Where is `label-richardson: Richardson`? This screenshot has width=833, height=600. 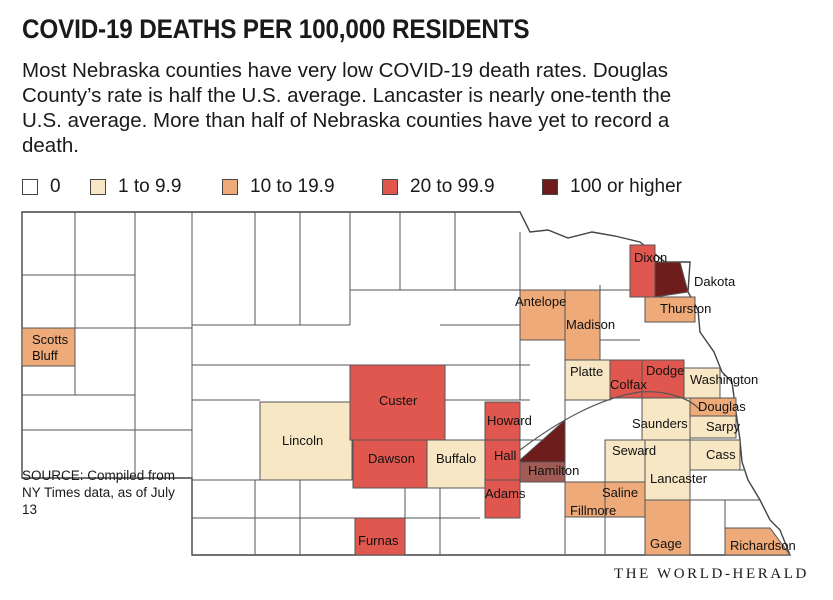 label-richardson: Richardson is located at coordinates (763, 545).